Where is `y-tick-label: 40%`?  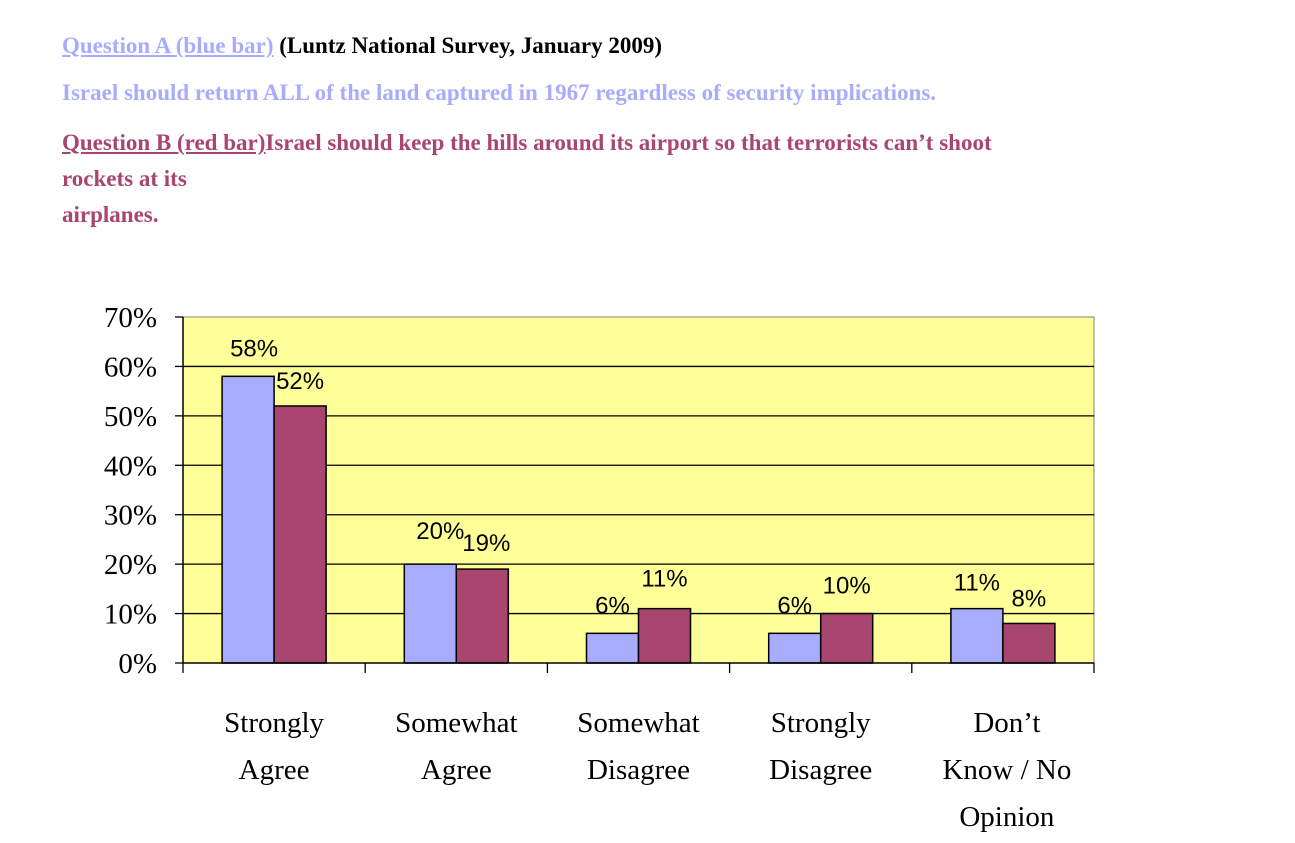
y-tick-label: 40% is located at coordinates (130, 466).